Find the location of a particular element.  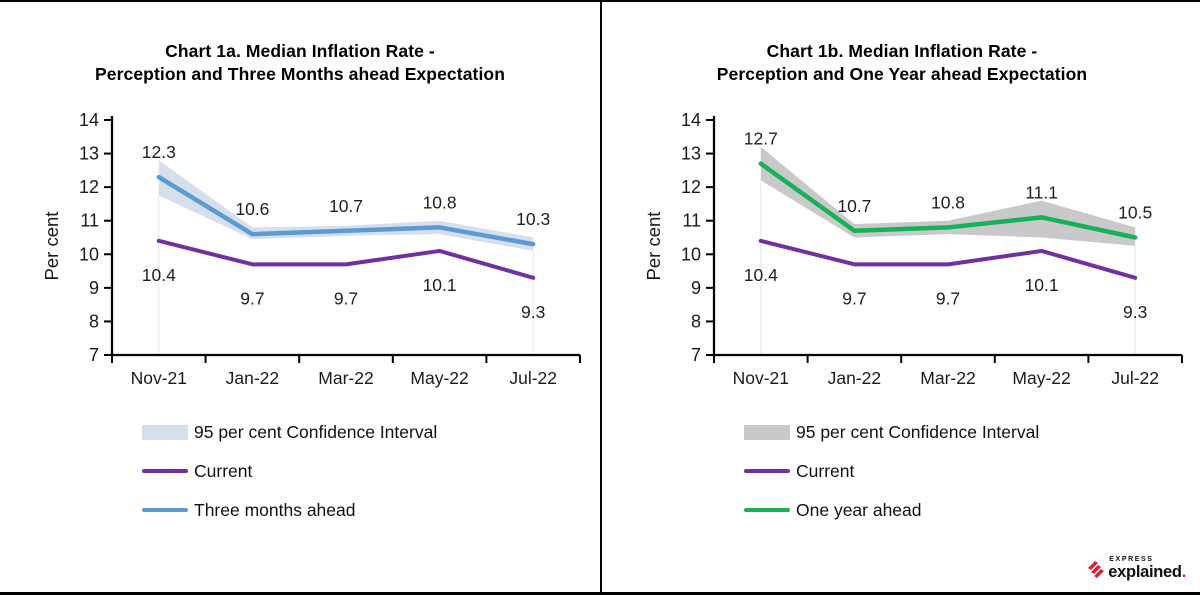

data-label: 12.3 is located at coordinates (159, 152).